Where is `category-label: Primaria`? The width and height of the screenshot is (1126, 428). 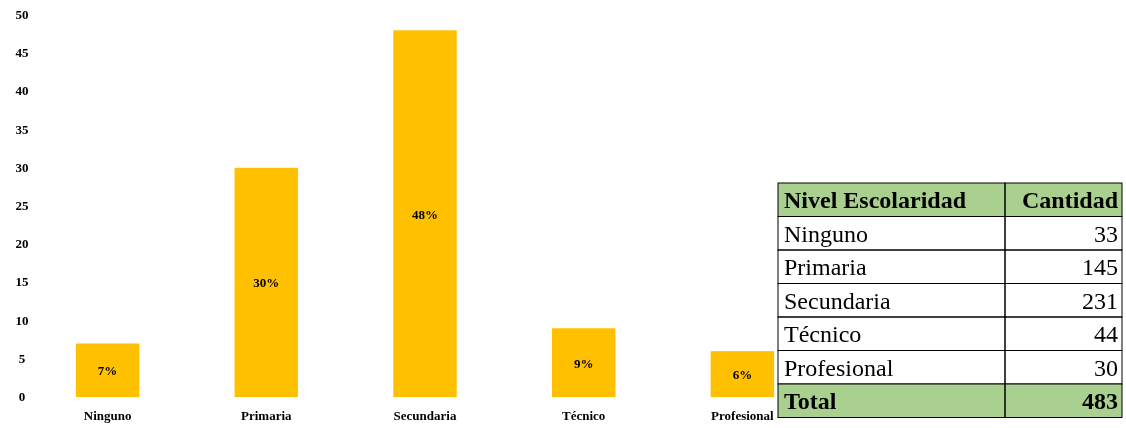
category-label: Primaria is located at coordinates (825, 267).